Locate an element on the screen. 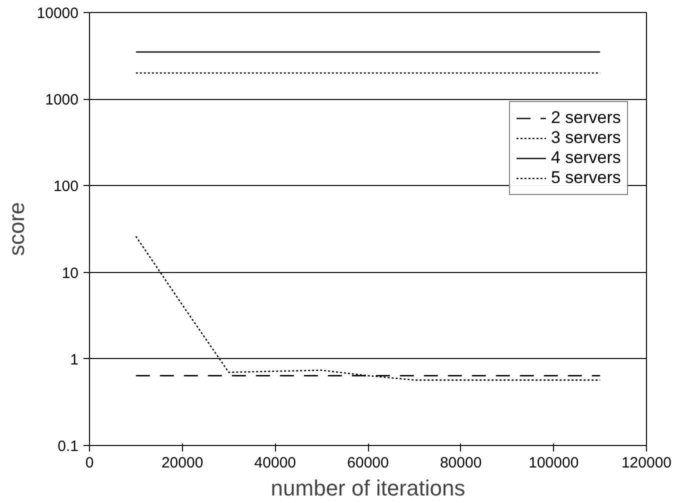 The width and height of the screenshot is (681, 503). y-tick-label: 10 is located at coordinates (70, 273).